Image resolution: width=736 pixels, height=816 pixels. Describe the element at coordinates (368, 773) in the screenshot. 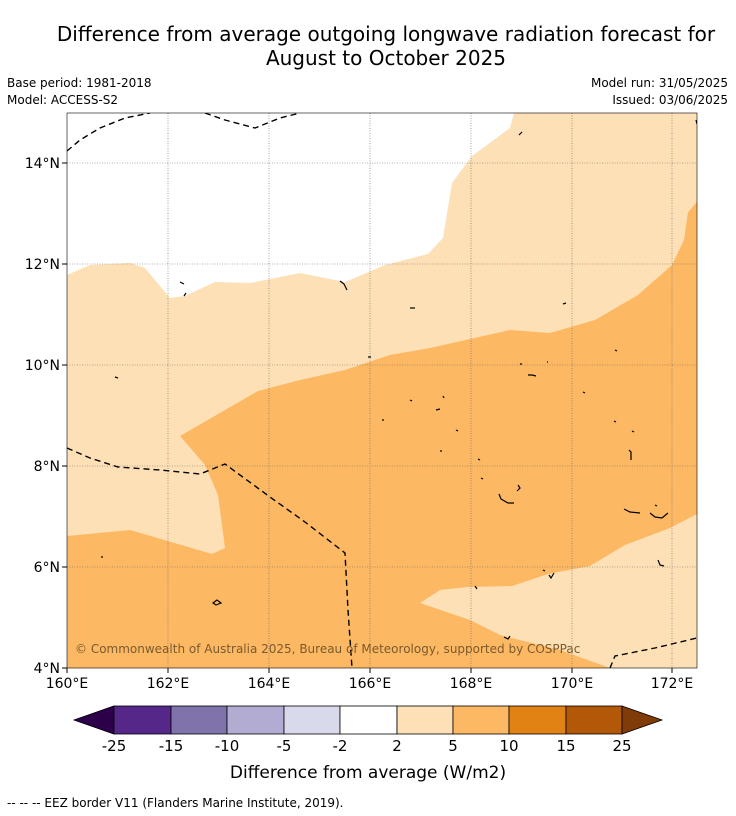

I see `colorbar-label: Difference from average (W/m2)` at that location.